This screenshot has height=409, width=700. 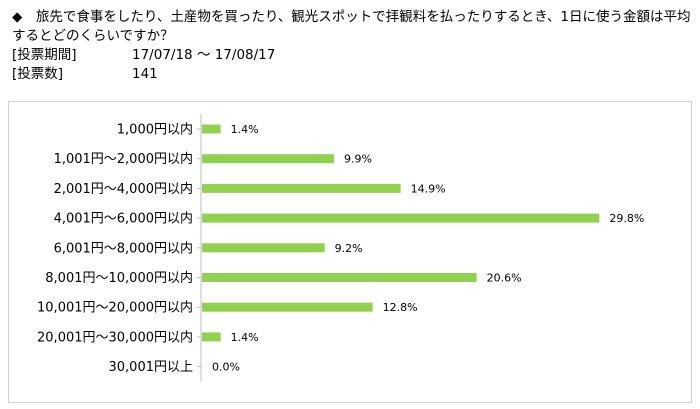 I want to click on category-label: 8,001円〜10,000円以内, so click(x=119, y=278).